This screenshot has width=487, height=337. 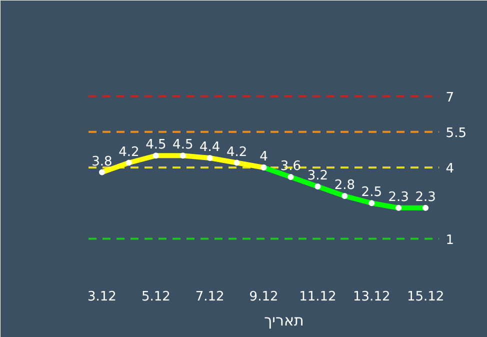 I want to click on data-label: 4, so click(x=264, y=157).